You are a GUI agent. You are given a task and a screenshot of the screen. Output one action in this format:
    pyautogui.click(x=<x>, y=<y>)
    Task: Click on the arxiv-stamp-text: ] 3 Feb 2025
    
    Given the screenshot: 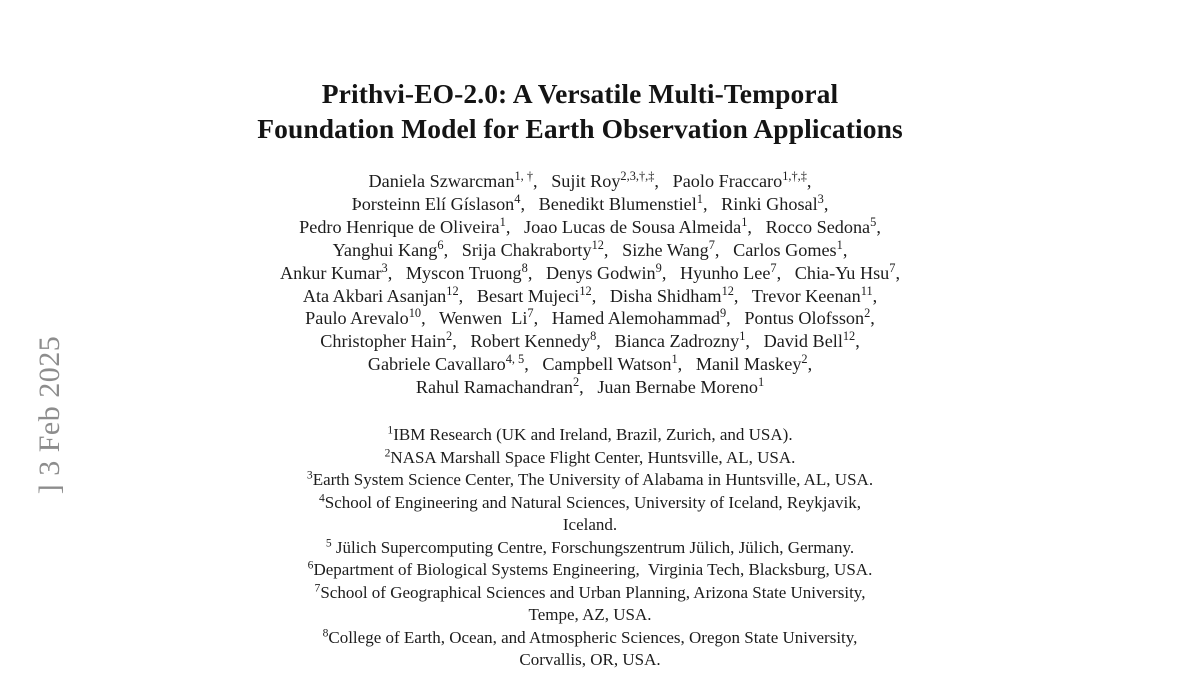 What is the action you would take?
    pyautogui.click(x=49, y=415)
    